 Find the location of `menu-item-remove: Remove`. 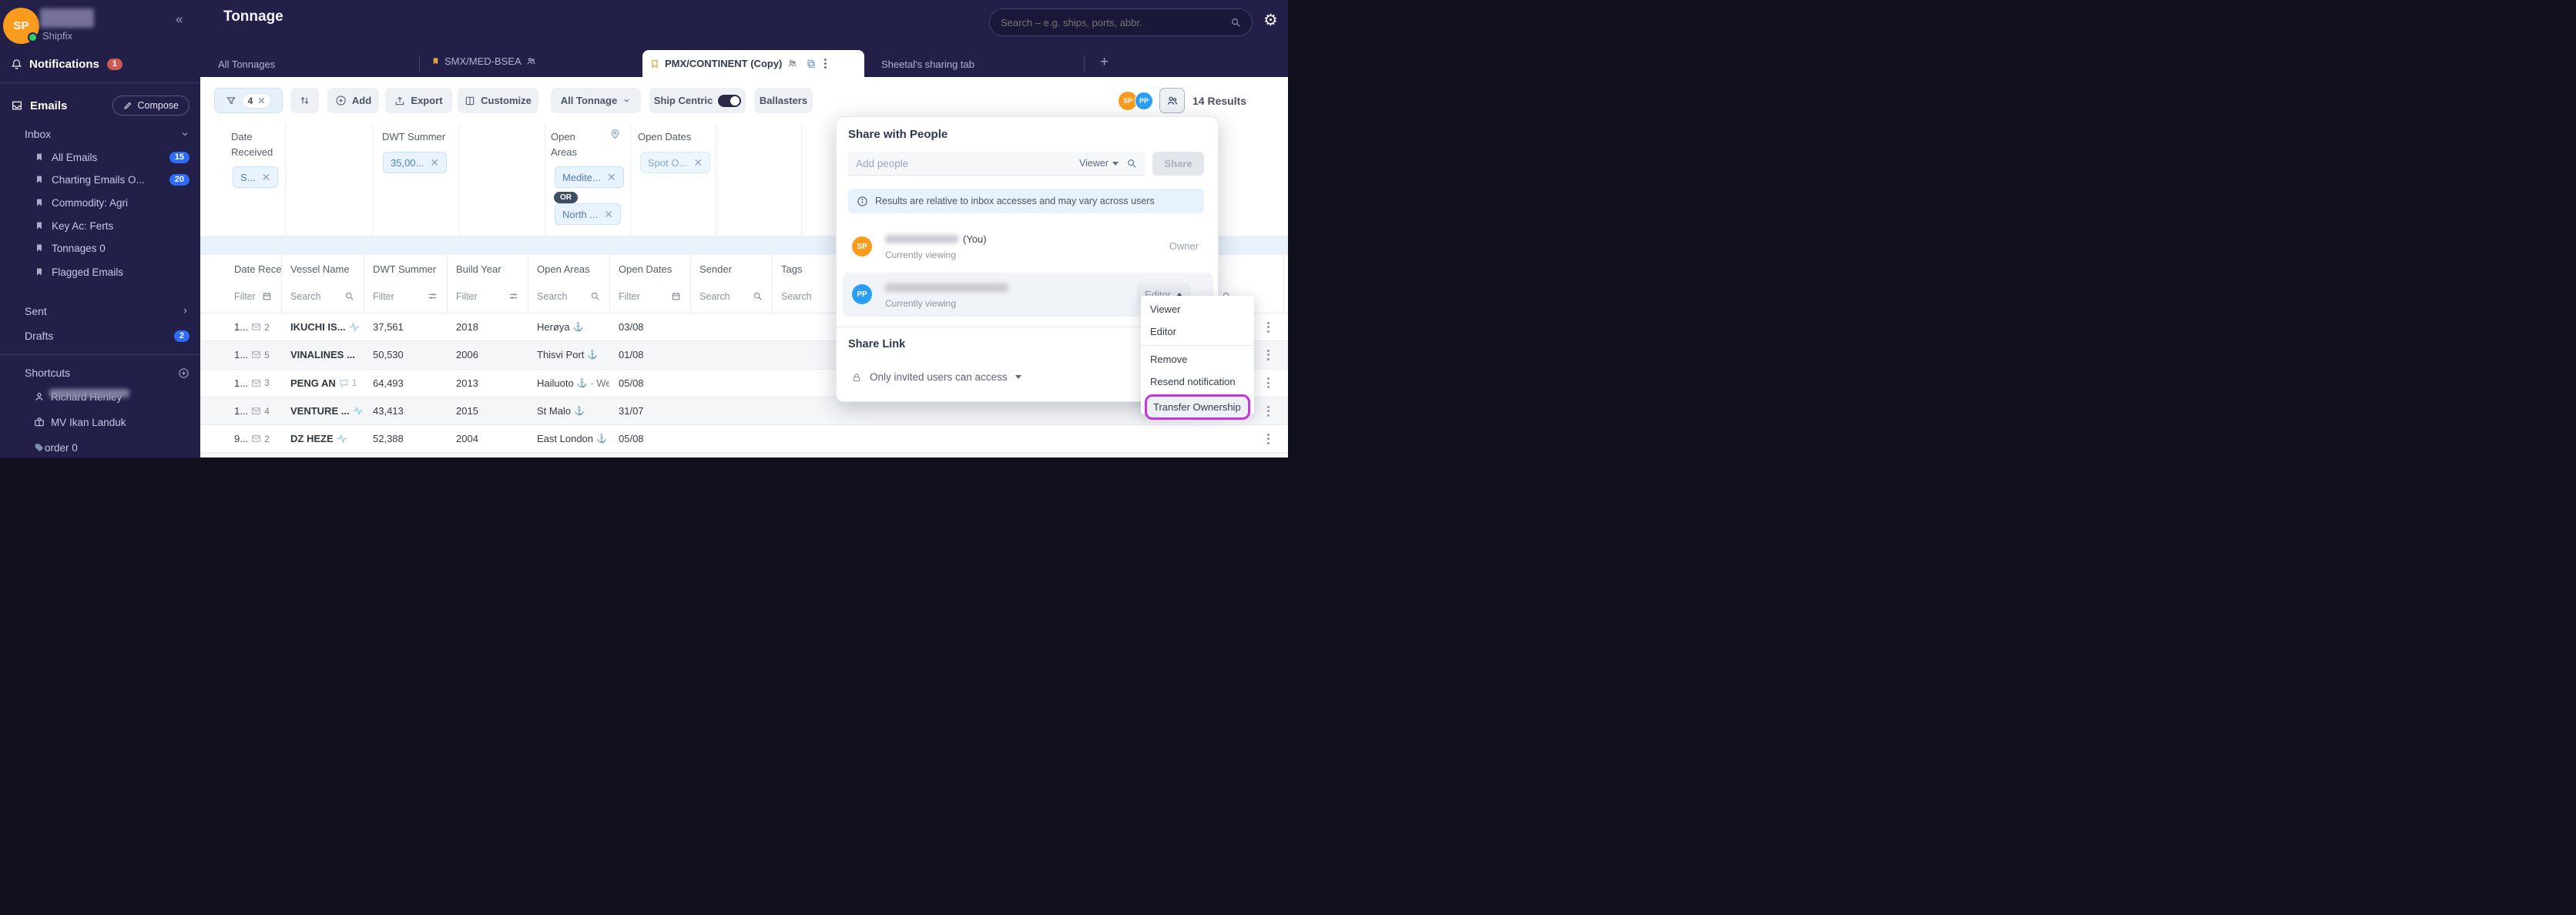

menu-item-remove: Remove is located at coordinates (1169, 360).